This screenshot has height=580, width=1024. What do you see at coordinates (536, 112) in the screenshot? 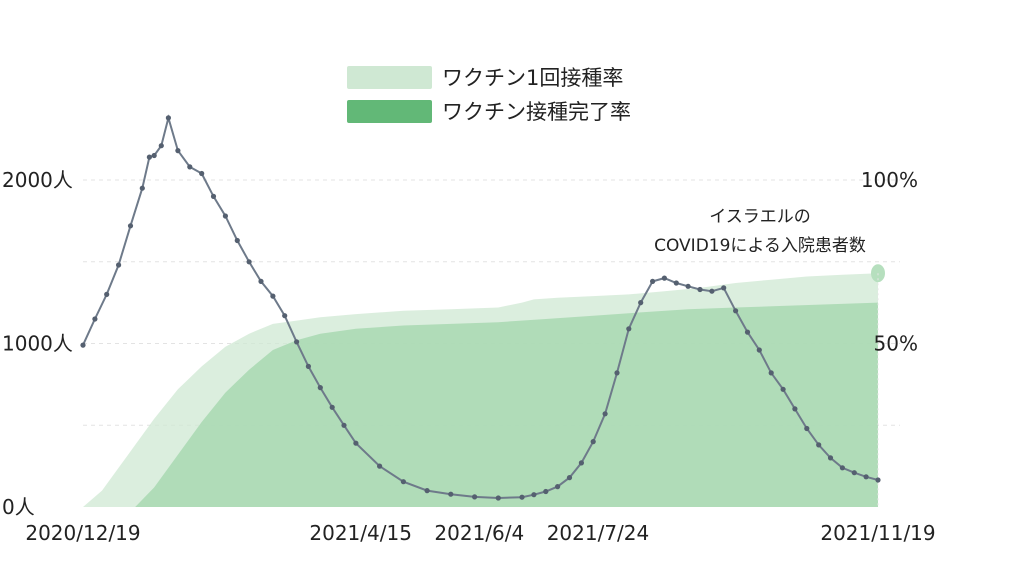
I see `legend-label-fully-vaccinated: ワクチン接種完了率` at bounding box center [536, 112].